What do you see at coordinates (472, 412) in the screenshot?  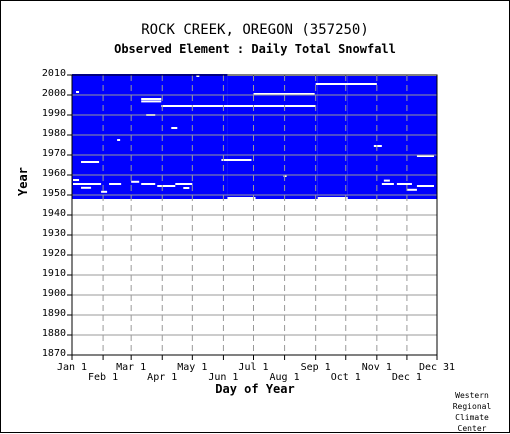 I see `wrcc-credit: Western Regional Climate Center` at bounding box center [472, 412].